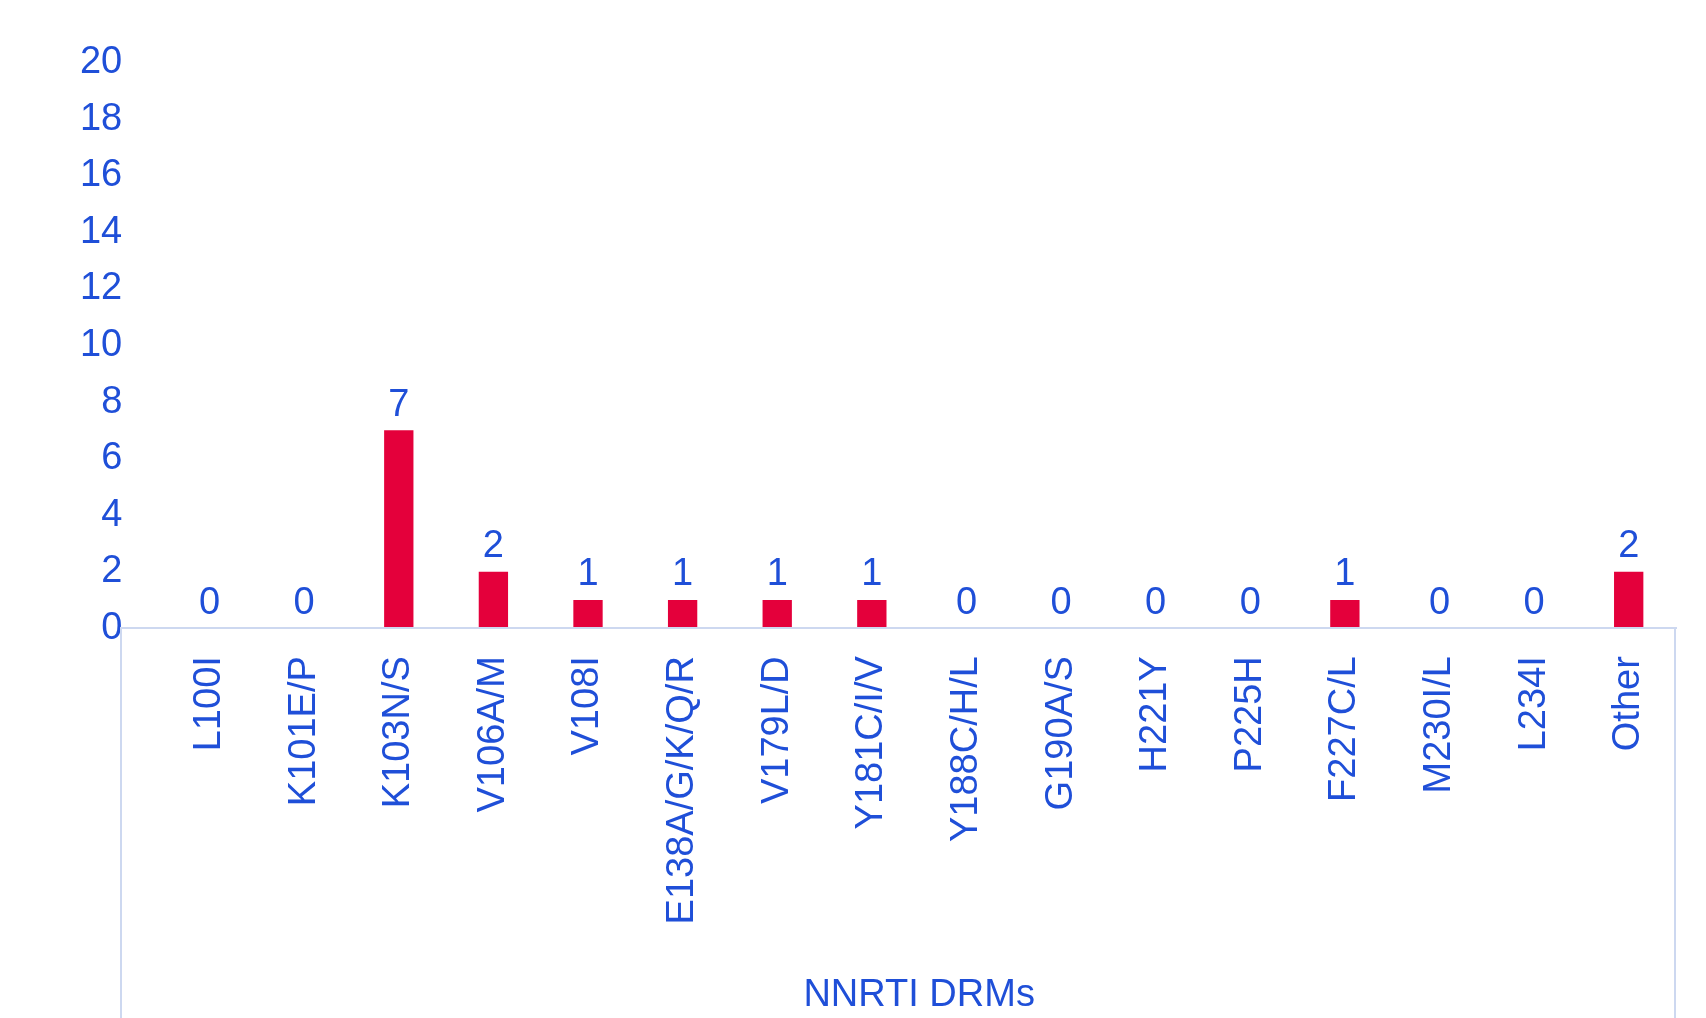 The width and height of the screenshot is (1706, 1018). What do you see at coordinates (1436, 725) in the screenshot?
I see `x-tick-label: M230I/L` at bounding box center [1436, 725].